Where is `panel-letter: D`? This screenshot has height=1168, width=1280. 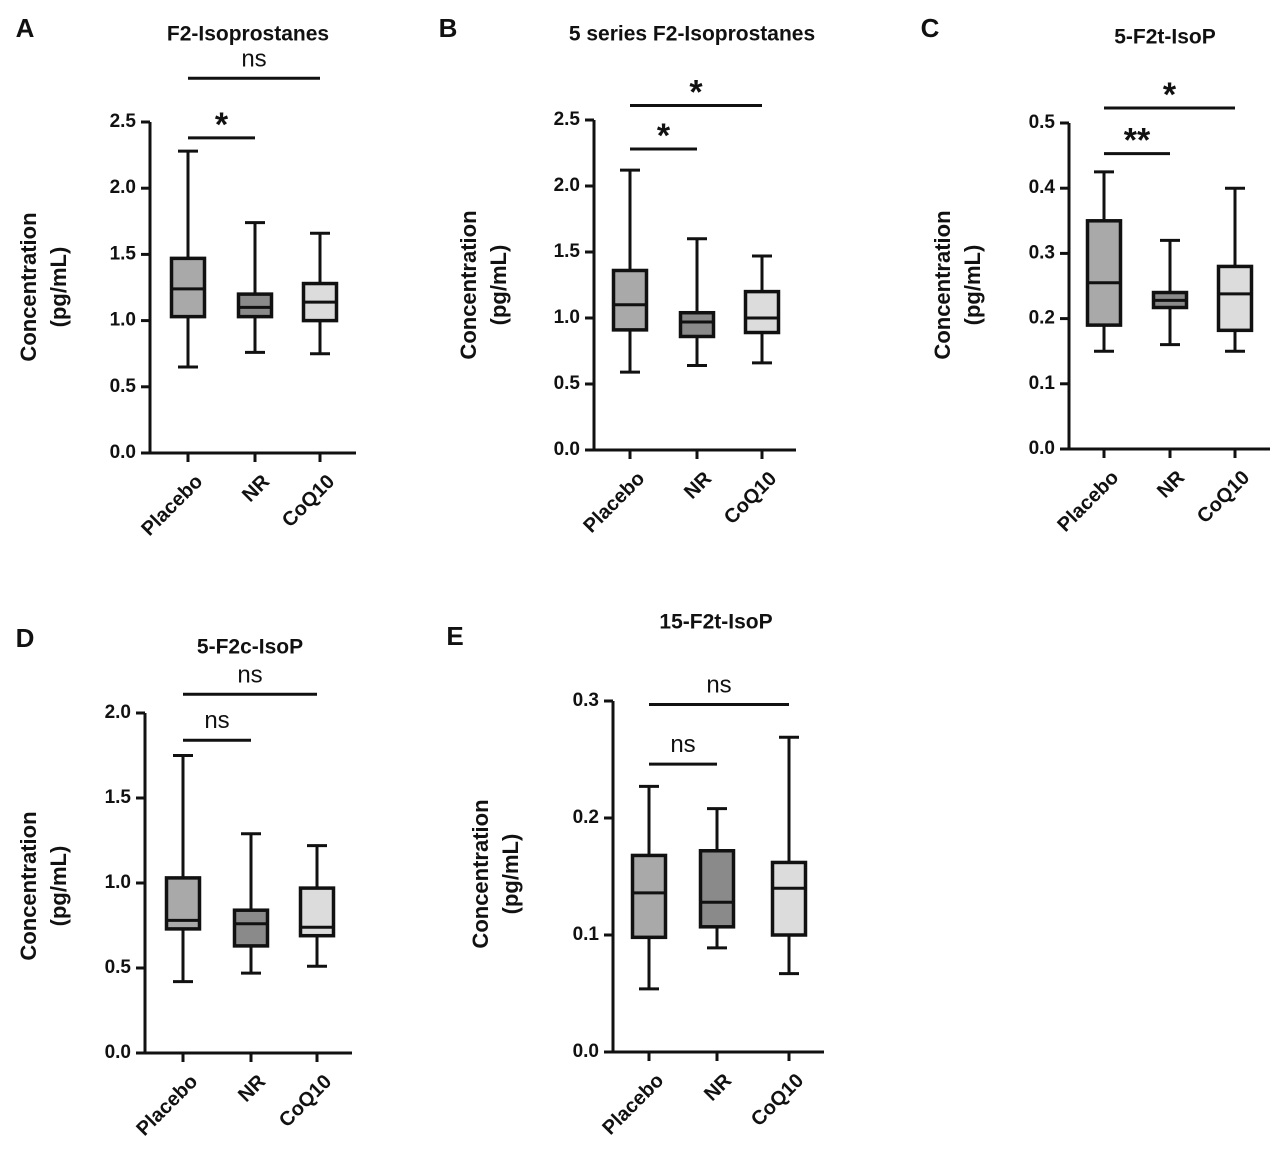
panel-letter: D is located at coordinates (25, 638).